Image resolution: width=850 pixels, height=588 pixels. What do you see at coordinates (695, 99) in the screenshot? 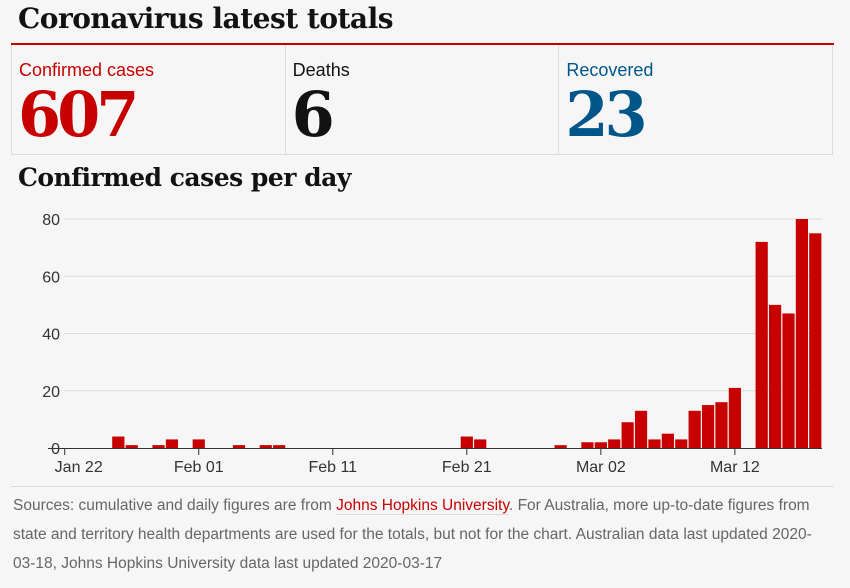
I see `recovered-box: Recovered 23` at bounding box center [695, 99].